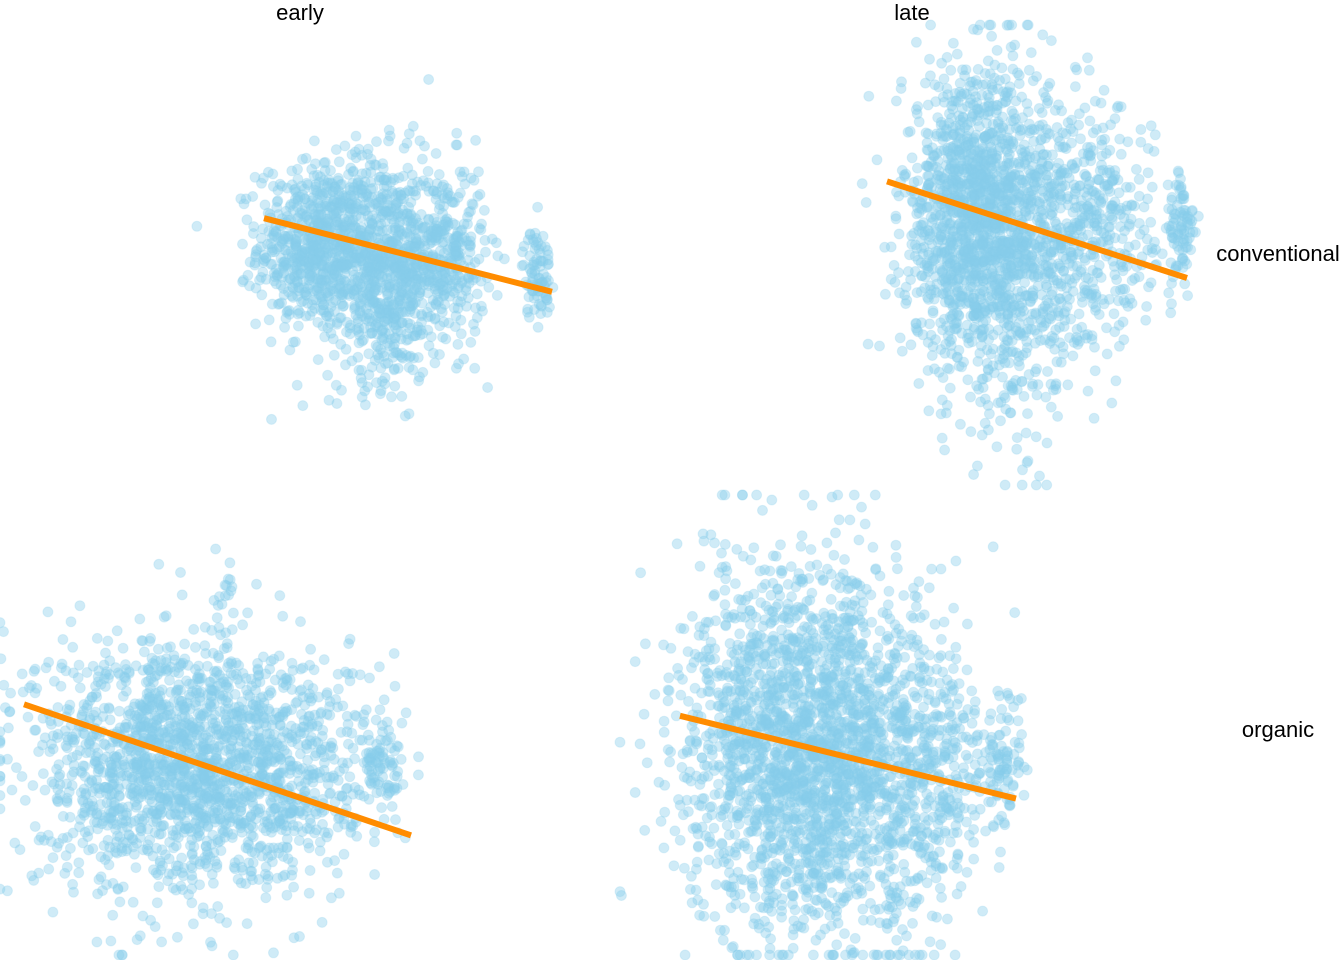 The image size is (1344, 960). What do you see at coordinates (1030, 255) in the screenshot?
I see `panel-late-conventional` at bounding box center [1030, 255].